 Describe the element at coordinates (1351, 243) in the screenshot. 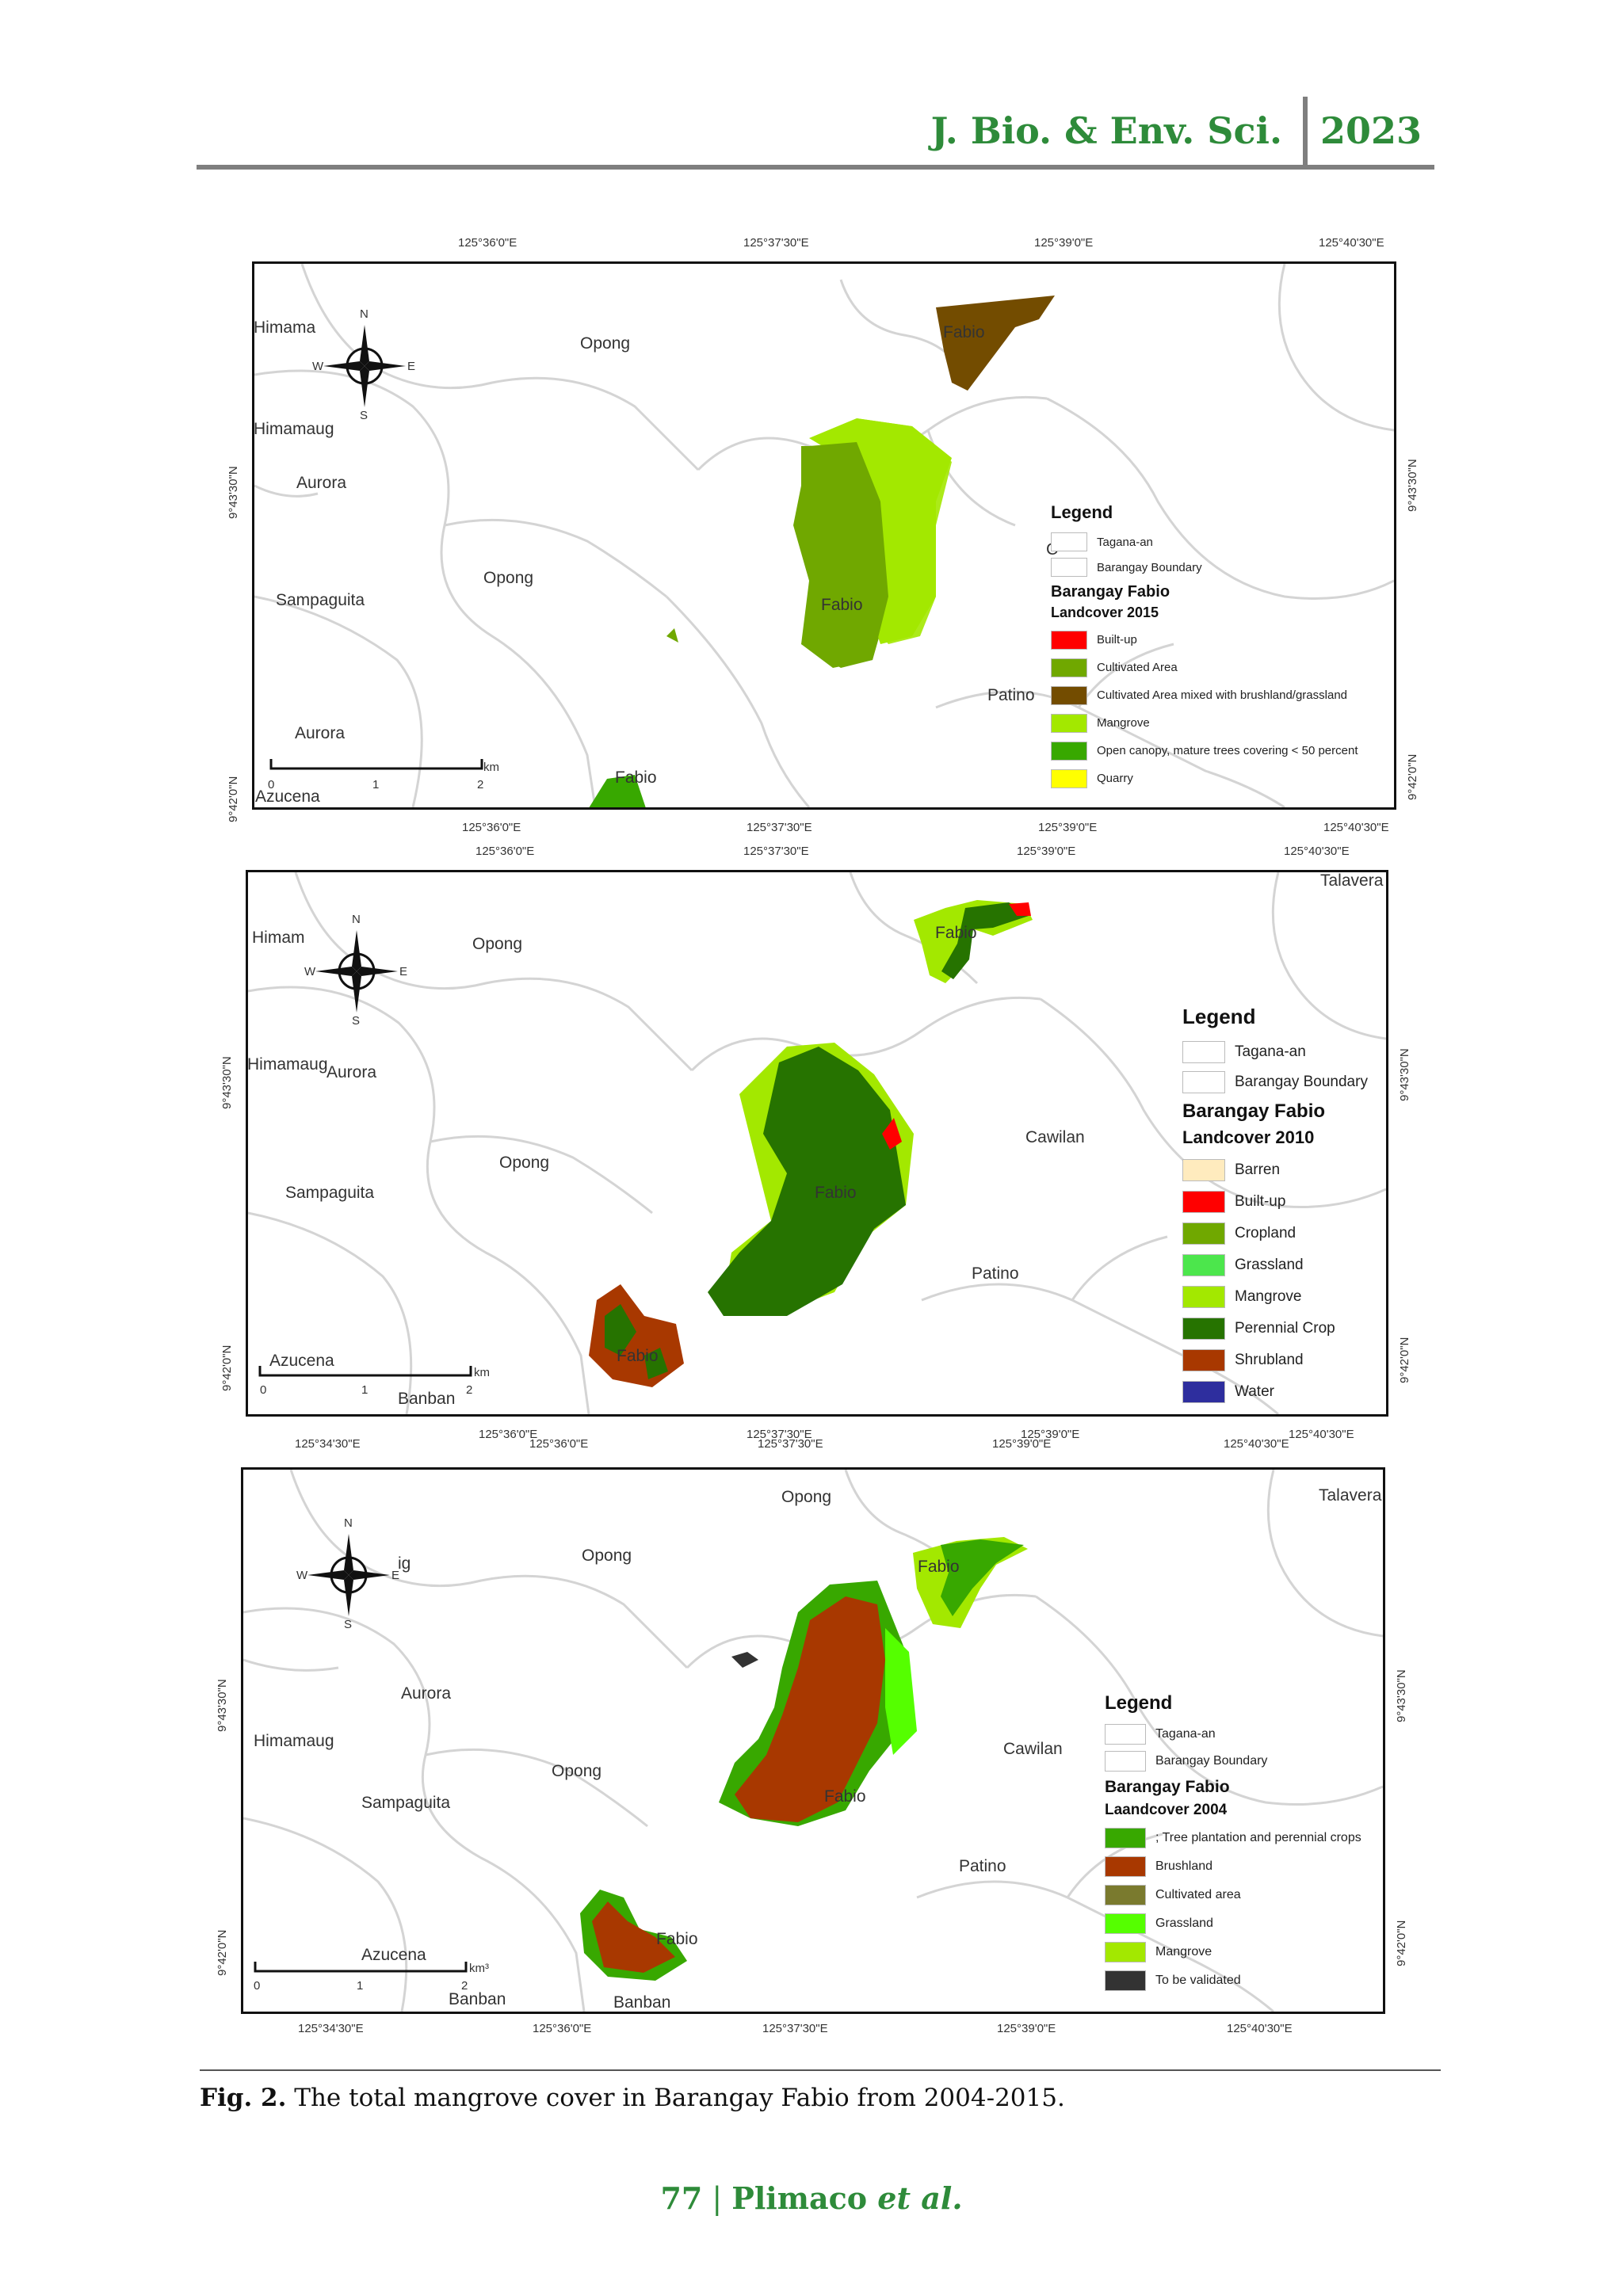

I see `top-coord: 125°40'30"E` at that location.